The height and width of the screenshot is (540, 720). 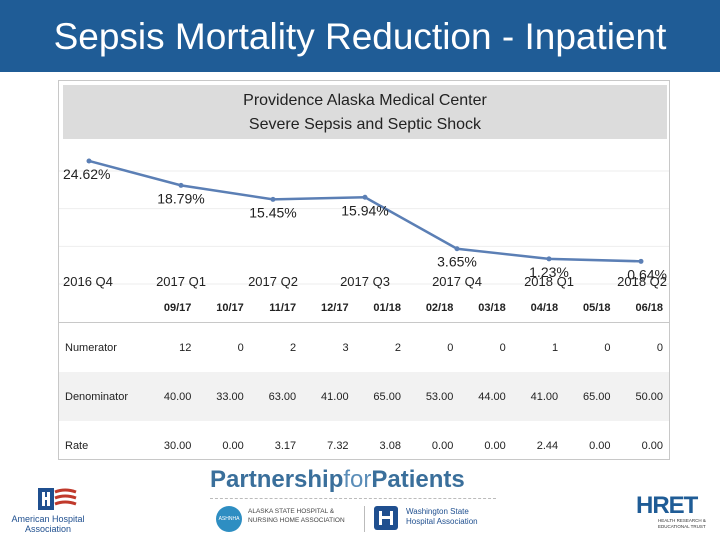 I want to click on data-label: 15.94%, so click(x=364, y=210).